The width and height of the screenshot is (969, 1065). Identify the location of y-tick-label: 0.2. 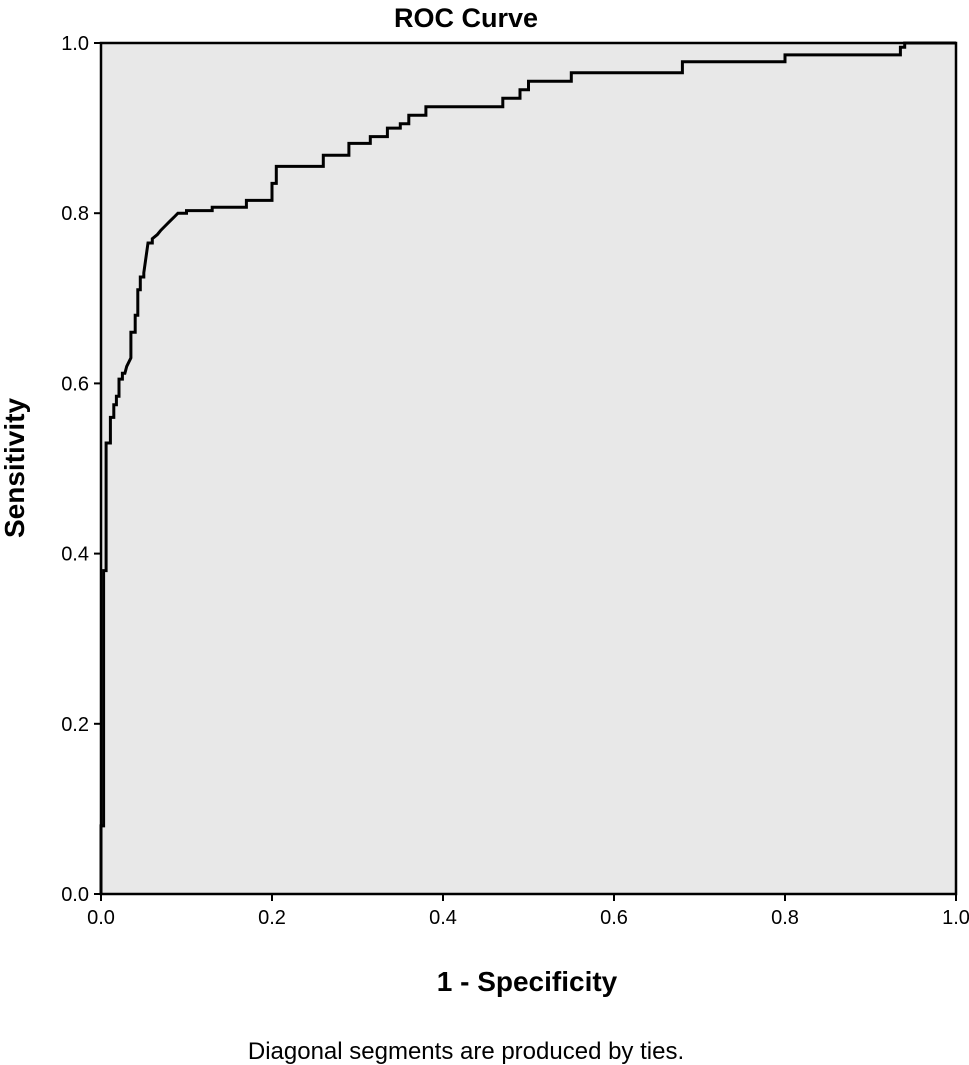
(75, 725).